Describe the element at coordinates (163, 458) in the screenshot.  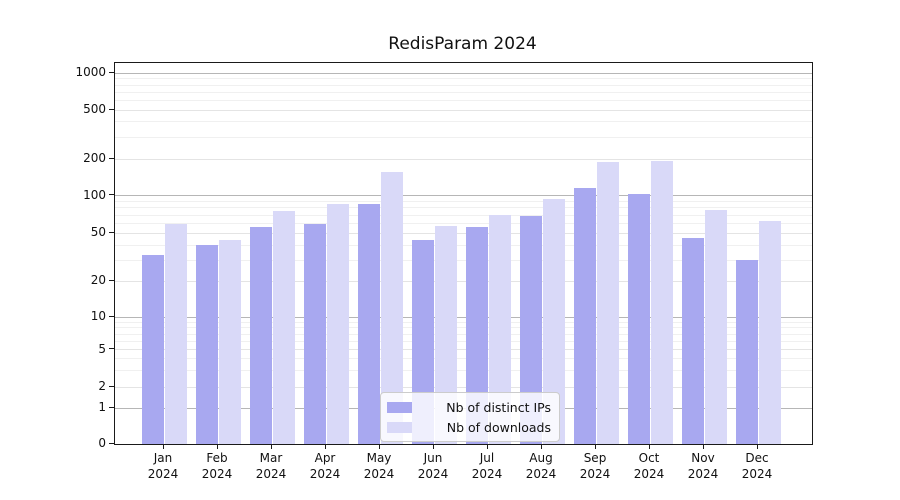
I see `x-label-month: Jan` at that location.